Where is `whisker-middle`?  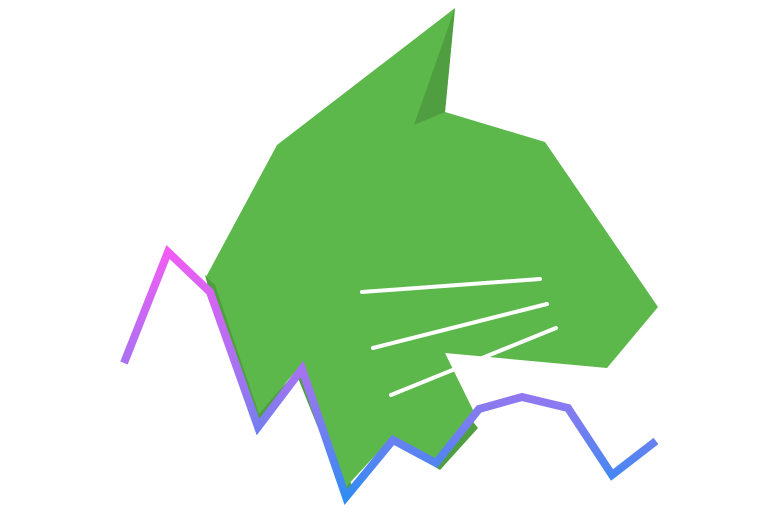
whisker-middle is located at coordinates (460, 326).